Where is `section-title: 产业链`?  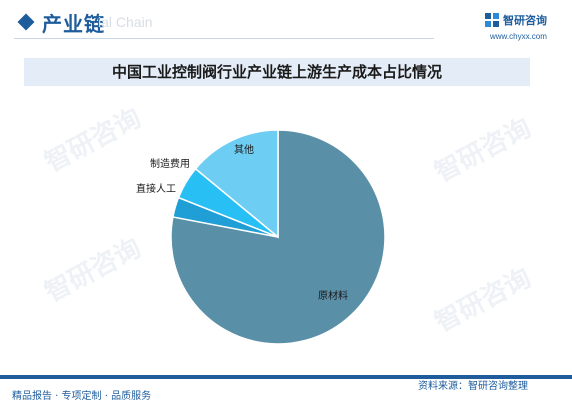 section-title: 产业链 is located at coordinates (73, 24).